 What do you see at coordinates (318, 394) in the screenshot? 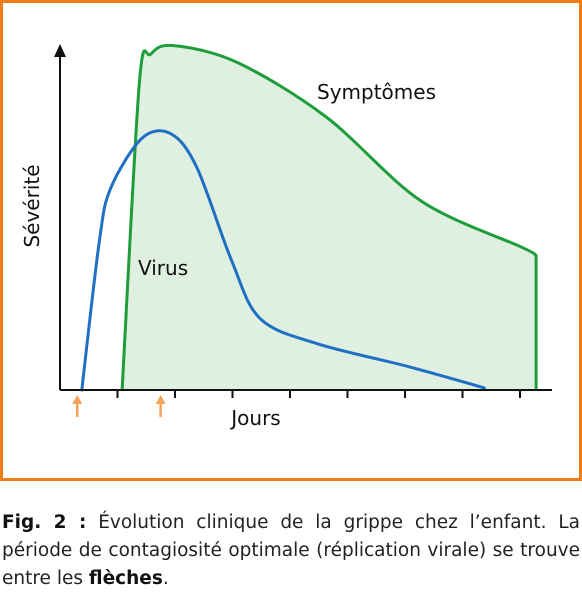
I see `x-ticks` at bounding box center [318, 394].